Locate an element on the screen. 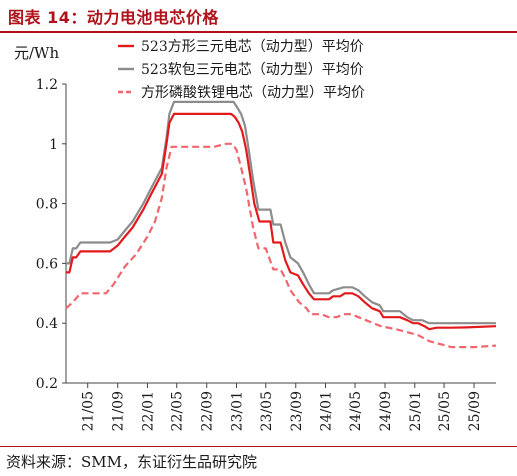  x-tick-label: 21/09 is located at coordinates (119, 411).